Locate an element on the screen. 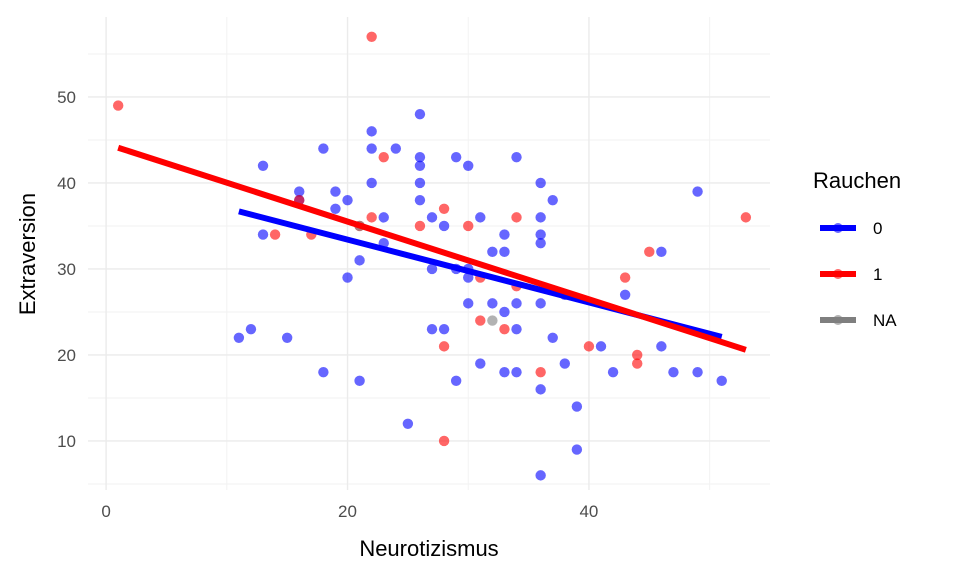 The width and height of the screenshot is (960, 576). x-tick-label: 20 is located at coordinates (347, 511).